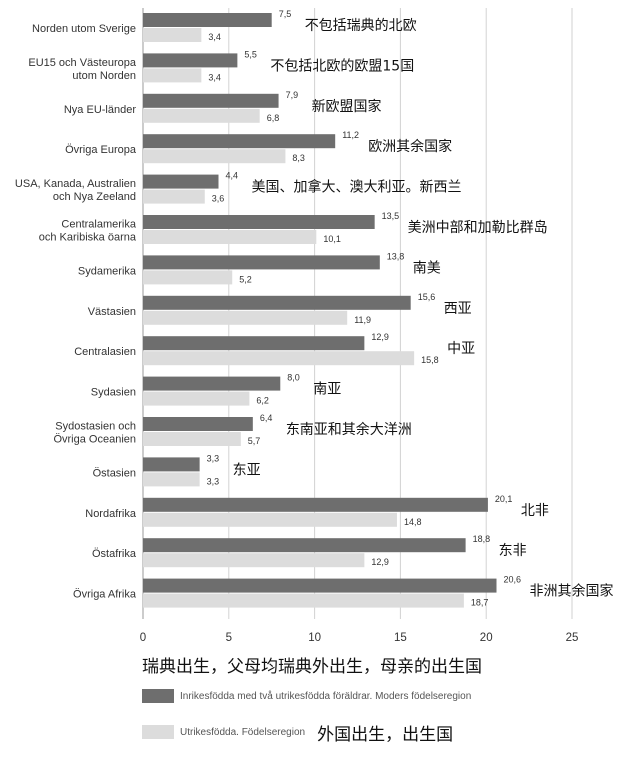  Describe the element at coordinates (314, 638) in the screenshot. I see `x-tick-label: 10` at that location.